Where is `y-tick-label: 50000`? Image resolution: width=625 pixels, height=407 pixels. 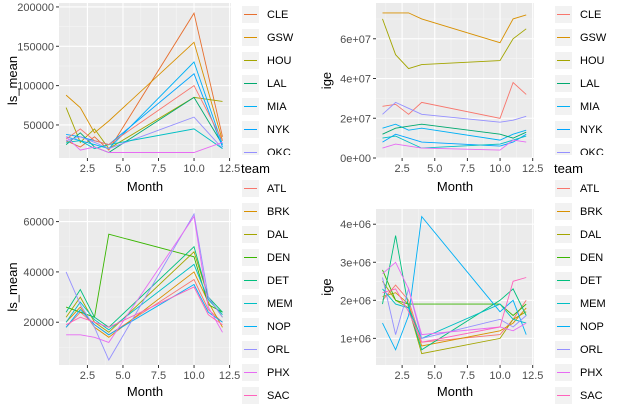 y-tick-label: 50000 is located at coordinates (38, 126).